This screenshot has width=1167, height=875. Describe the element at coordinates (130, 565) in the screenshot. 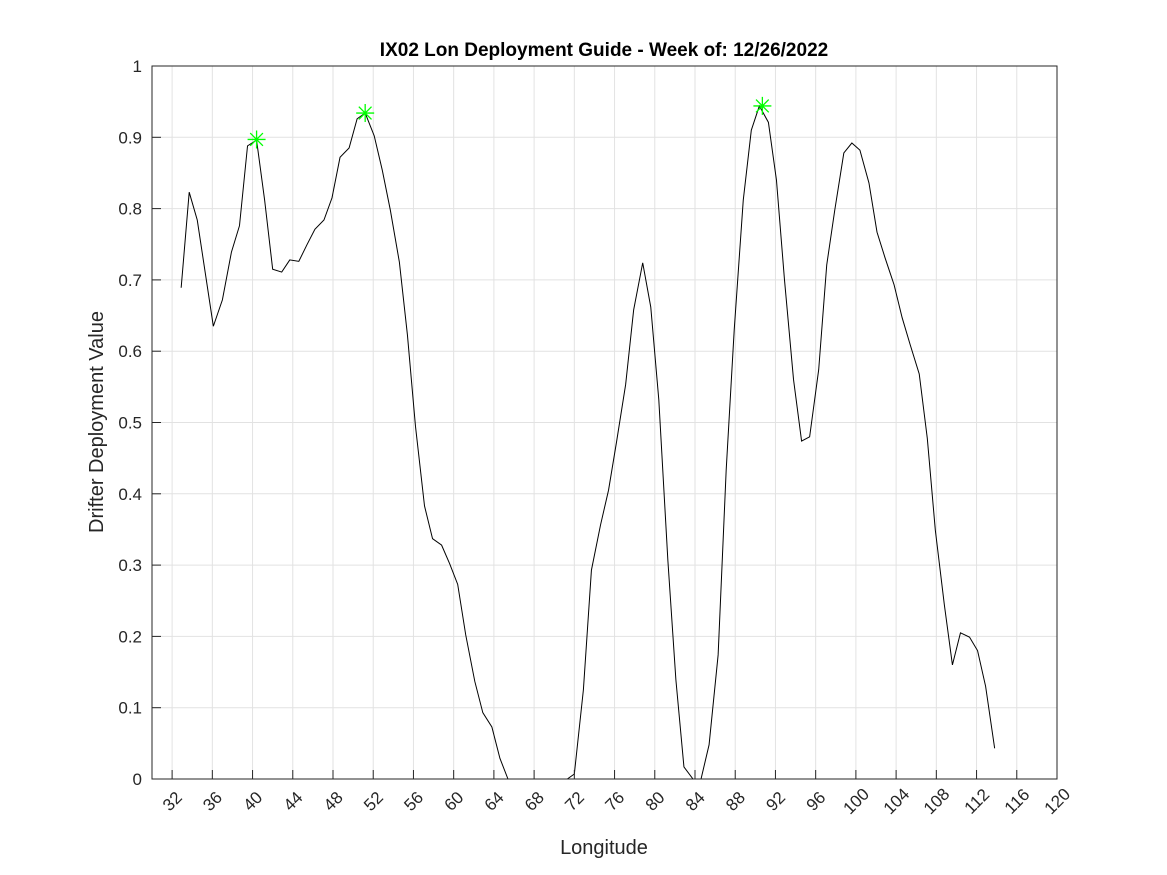

I see `y-tick-label: 0.3` at that location.